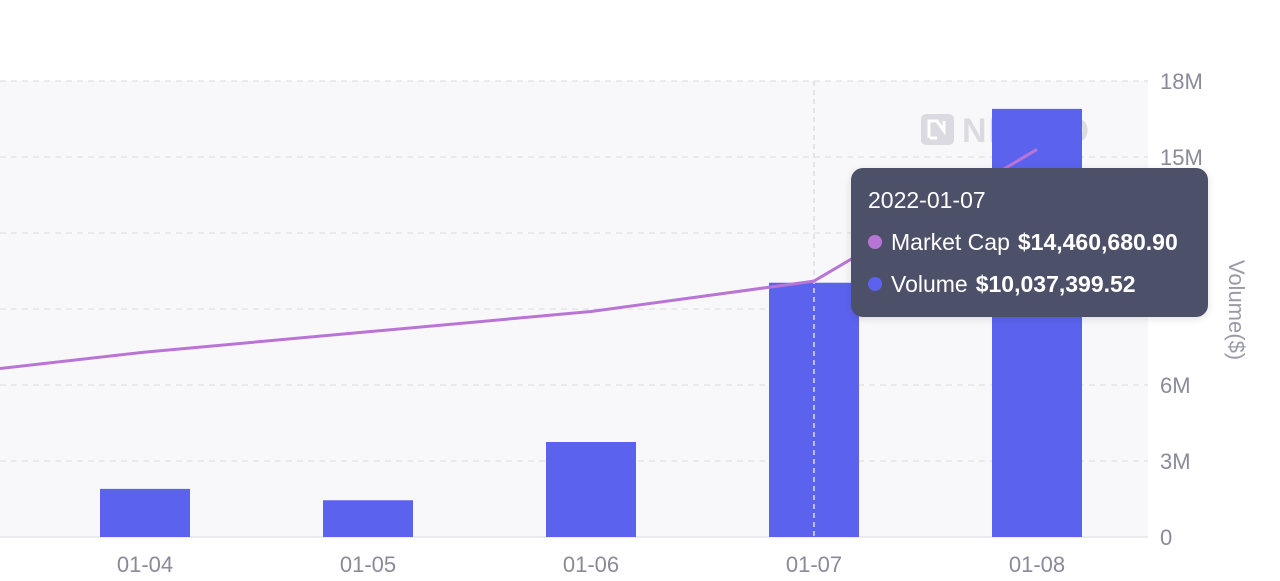 This screenshot has height=581, width=1280. What do you see at coordinates (950, 242) in the screenshot?
I see `tooltip-series-name: Market Cap` at bounding box center [950, 242].